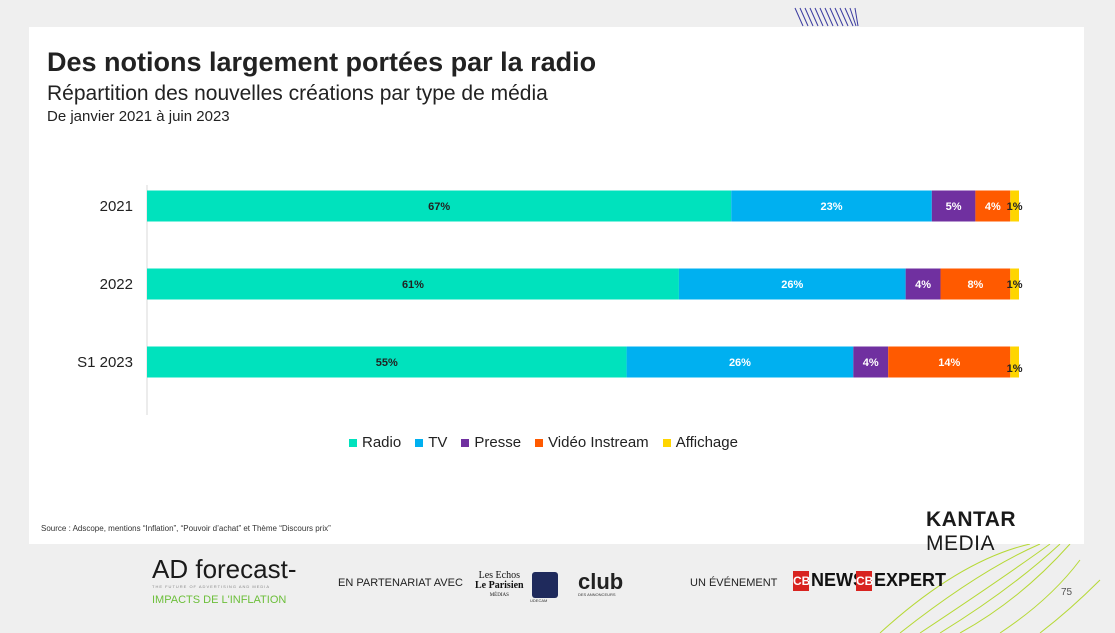 This screenshot has width=1115, height=633. I want to click on udecam-label: UDECAM, so click(539, 600).